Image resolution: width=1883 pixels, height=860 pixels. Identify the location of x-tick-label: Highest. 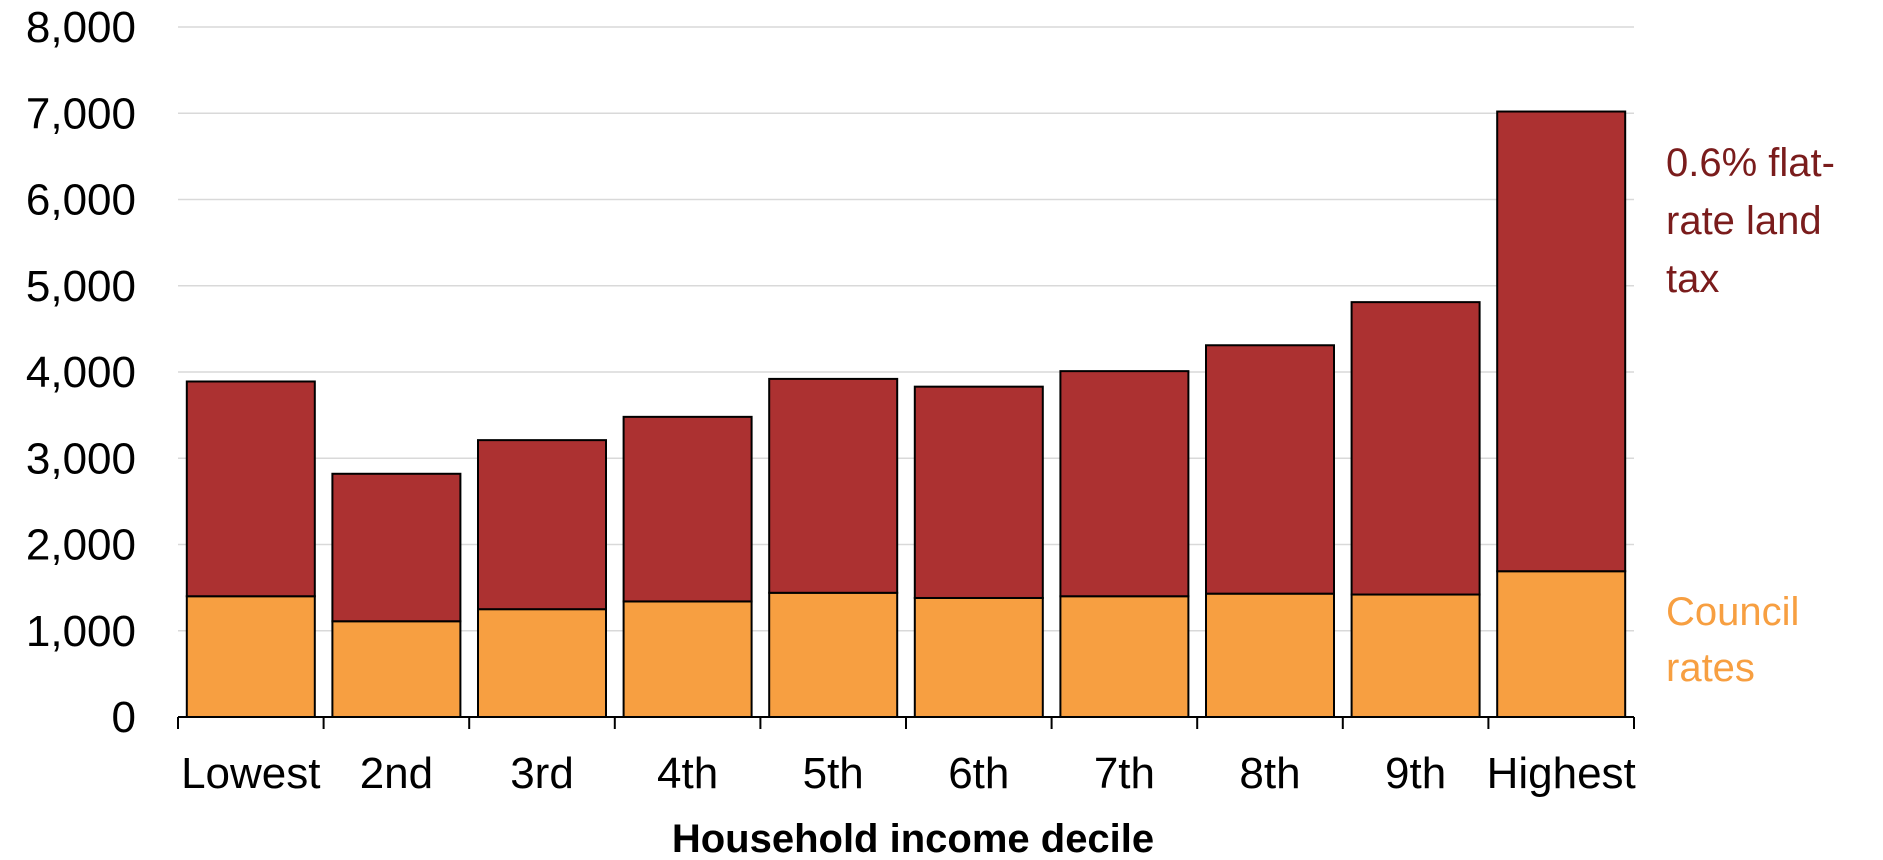
(1561, 773).